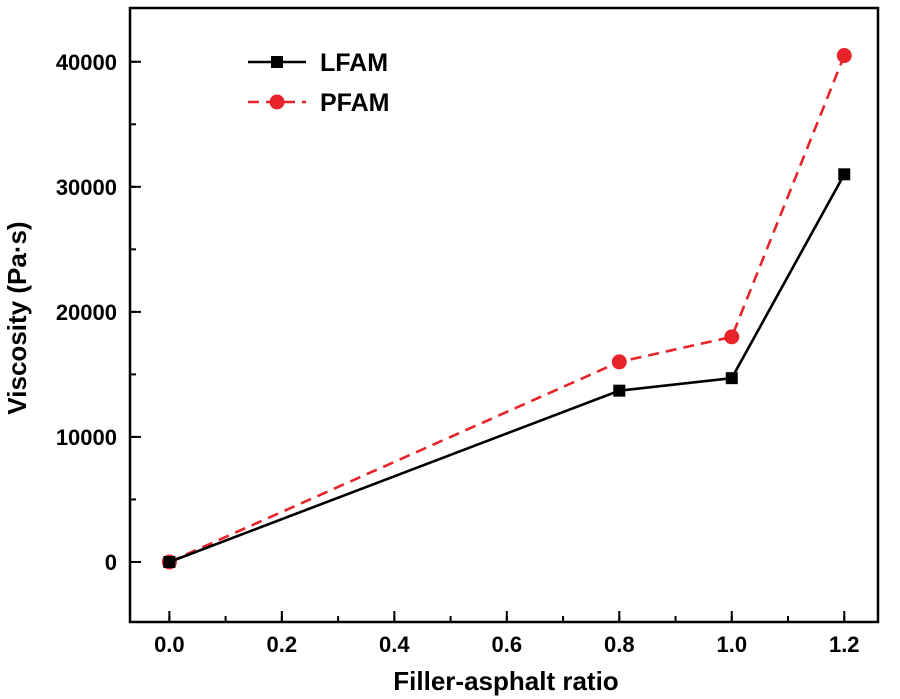  Describe the element at coordinates (507, 644) in the screenshot. I see `x-tick-label: 0.6` at that location.